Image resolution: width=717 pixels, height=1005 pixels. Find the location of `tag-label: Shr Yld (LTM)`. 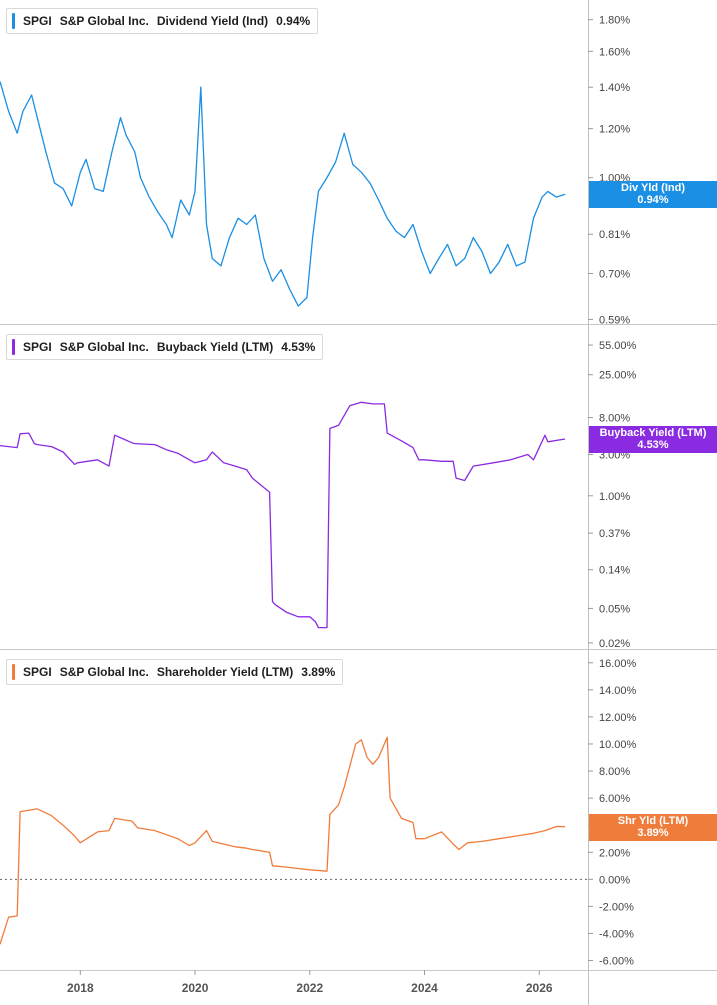

tag-label: Shr Yld (LTM) is located at coordinates (653, 820).